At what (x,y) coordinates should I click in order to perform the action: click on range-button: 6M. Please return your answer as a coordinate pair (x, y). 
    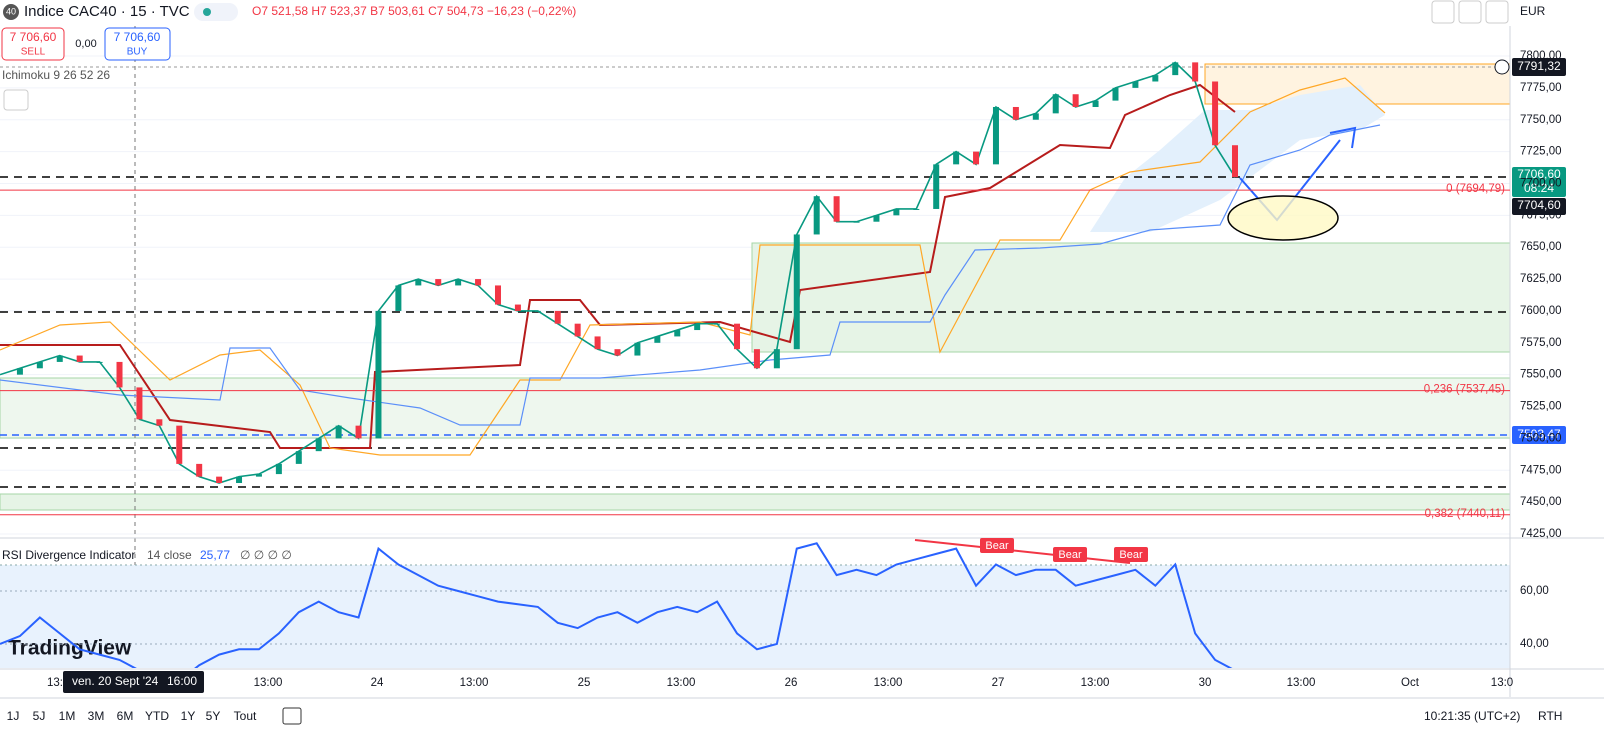
    Looking at the image, I should click on (125, 716).